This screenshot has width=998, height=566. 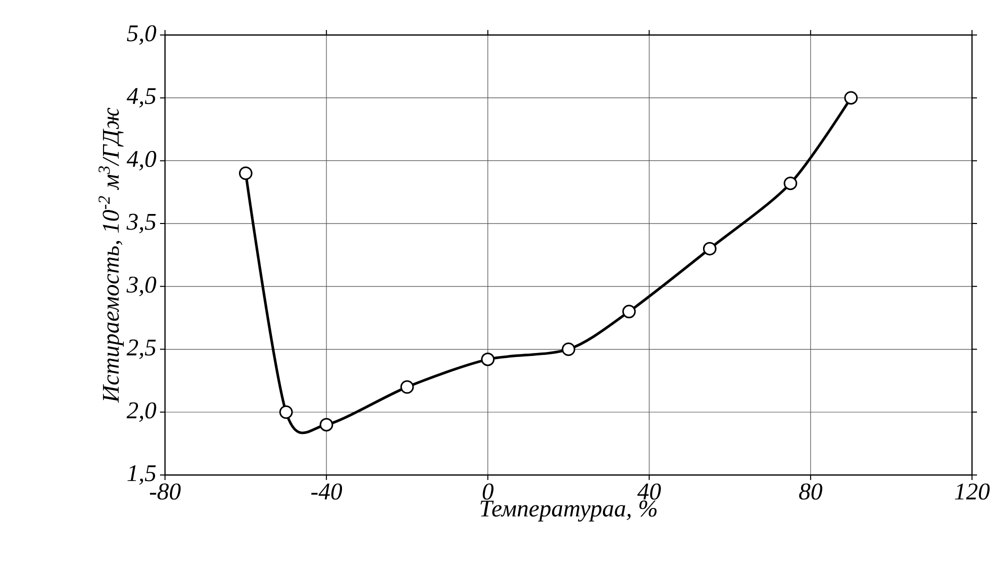 I want to click on x-tick-label: -40, so click(x=326, y=492).